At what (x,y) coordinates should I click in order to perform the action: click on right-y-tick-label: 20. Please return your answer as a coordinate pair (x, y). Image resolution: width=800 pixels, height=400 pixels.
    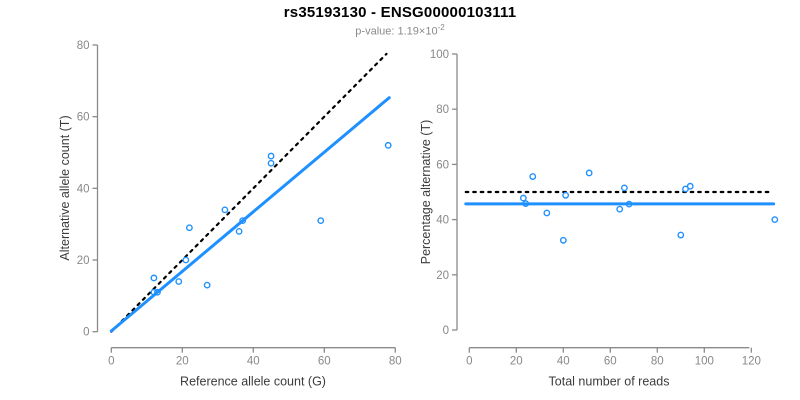
    Looking at the image, I should click on (442, 276).